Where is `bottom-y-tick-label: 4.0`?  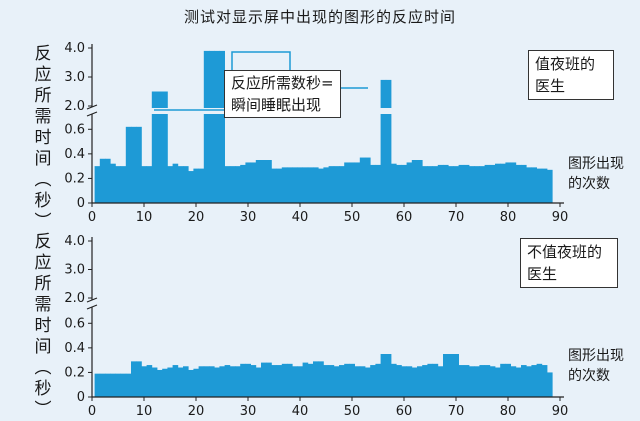 bottom-y-tick-label: 4.0 is located at coordinates (74, 241).